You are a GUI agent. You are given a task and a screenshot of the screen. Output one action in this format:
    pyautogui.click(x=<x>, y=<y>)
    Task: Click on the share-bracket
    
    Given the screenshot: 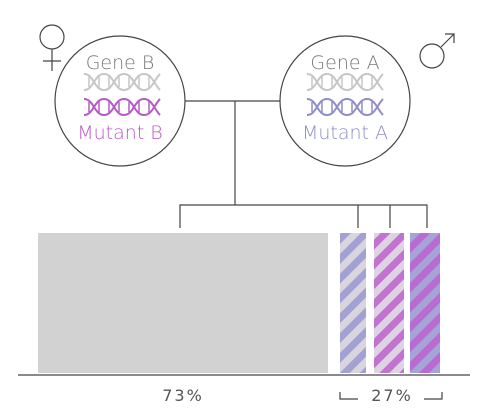 What is the action you would take?
    pyautogui.click(x=391, y=396)
    